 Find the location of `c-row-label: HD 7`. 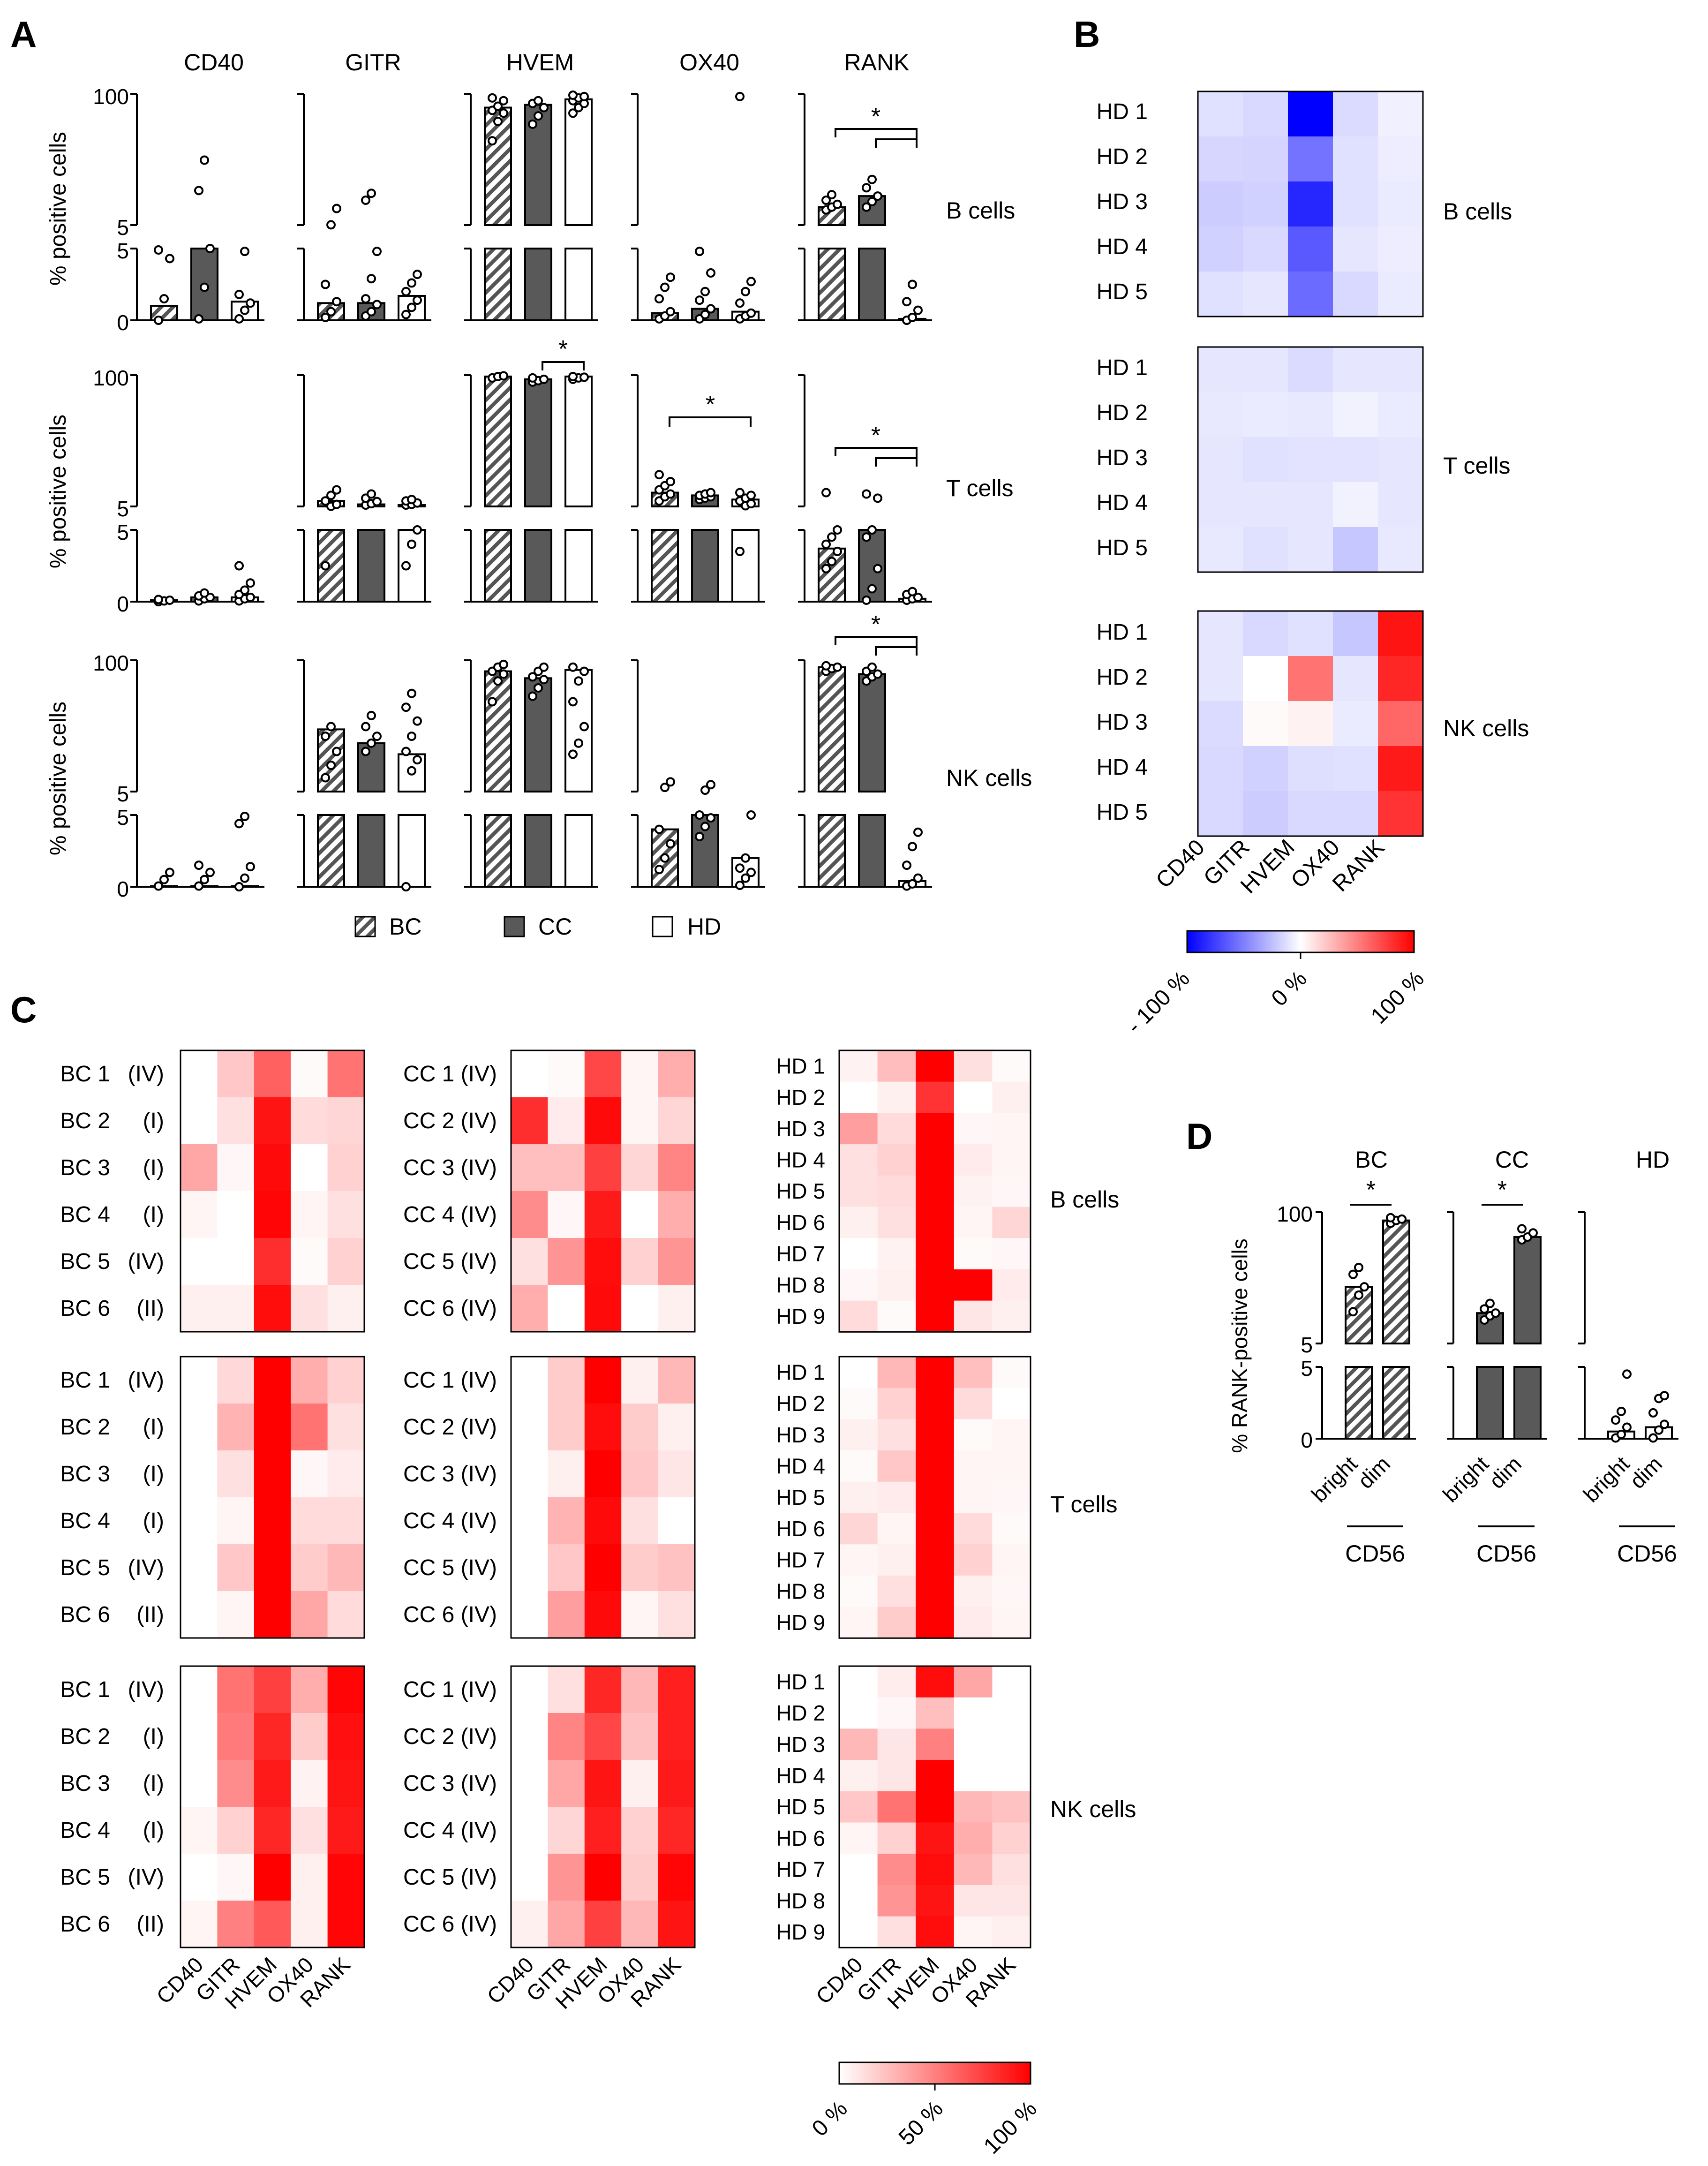

c-row-label: HD 7 is located at coordinates (800, 1560).